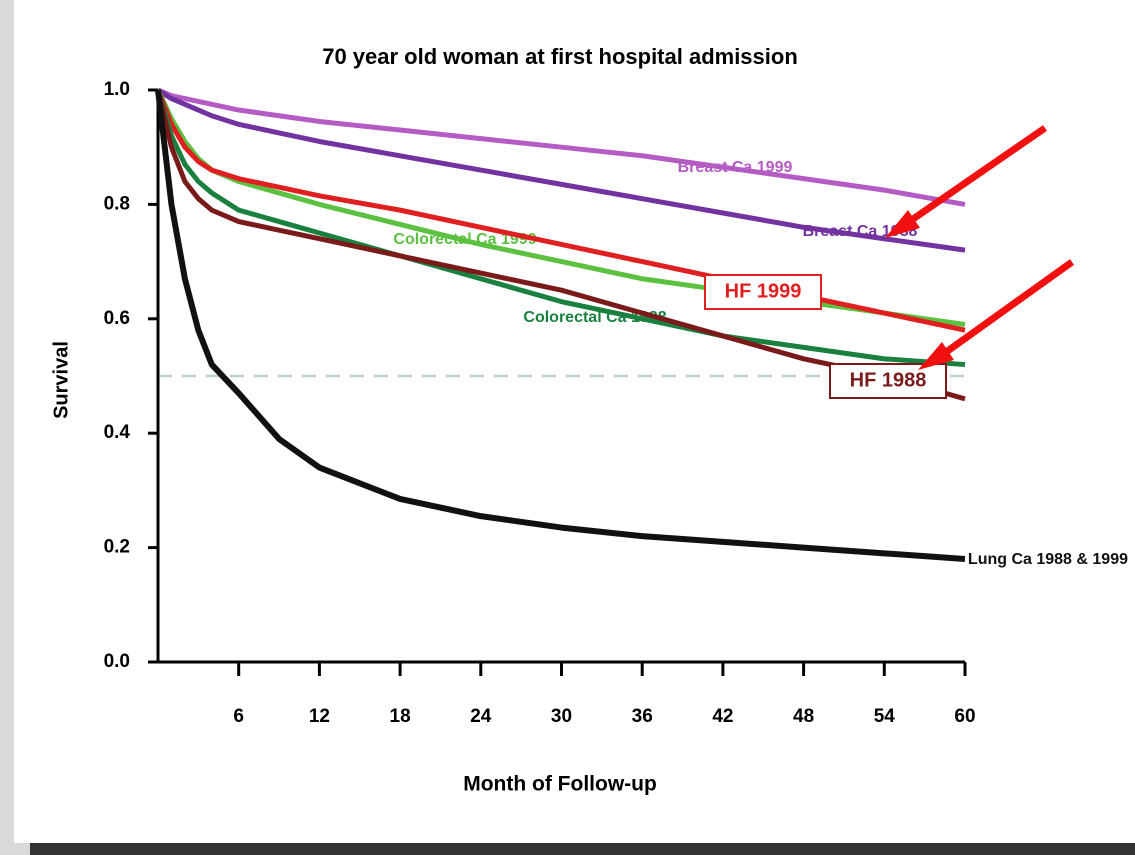 The image size is (1135, 855). What do you see at coordinates (238, 716) in the screenshot?
I see `x-tick-label: 6` at bounding box center [238, 716].